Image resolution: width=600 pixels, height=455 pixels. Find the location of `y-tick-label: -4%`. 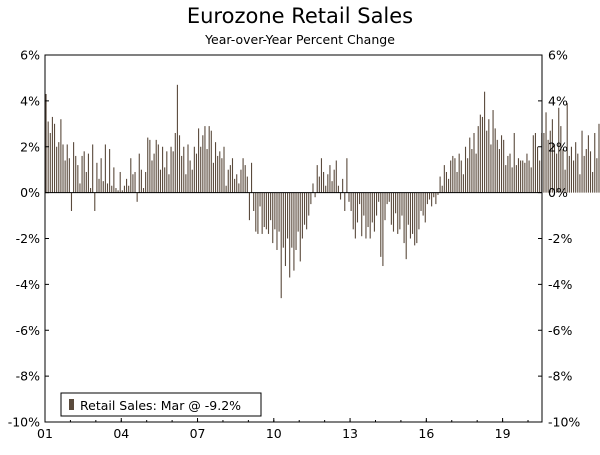

y-tick-label: -4% is located at coordinates (560, 284).